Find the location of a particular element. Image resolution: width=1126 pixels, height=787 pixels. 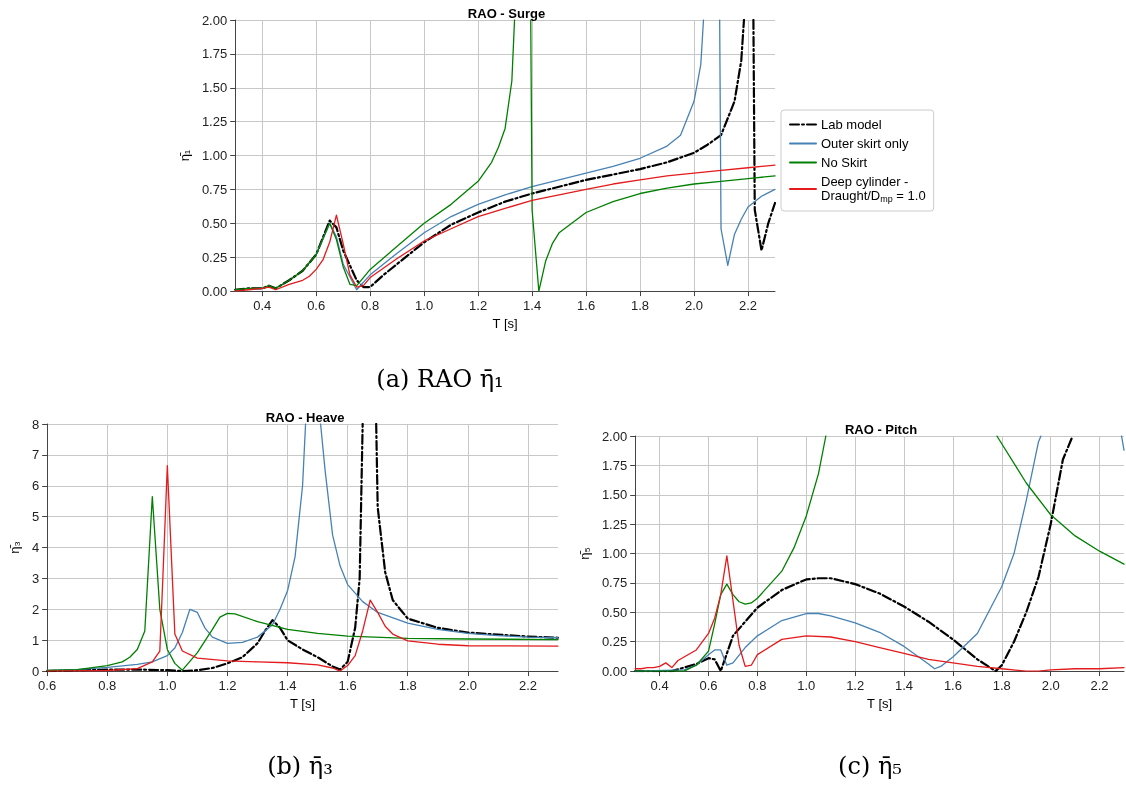

y-axis-title: η̄₃ is located at coordinates (14, 547).